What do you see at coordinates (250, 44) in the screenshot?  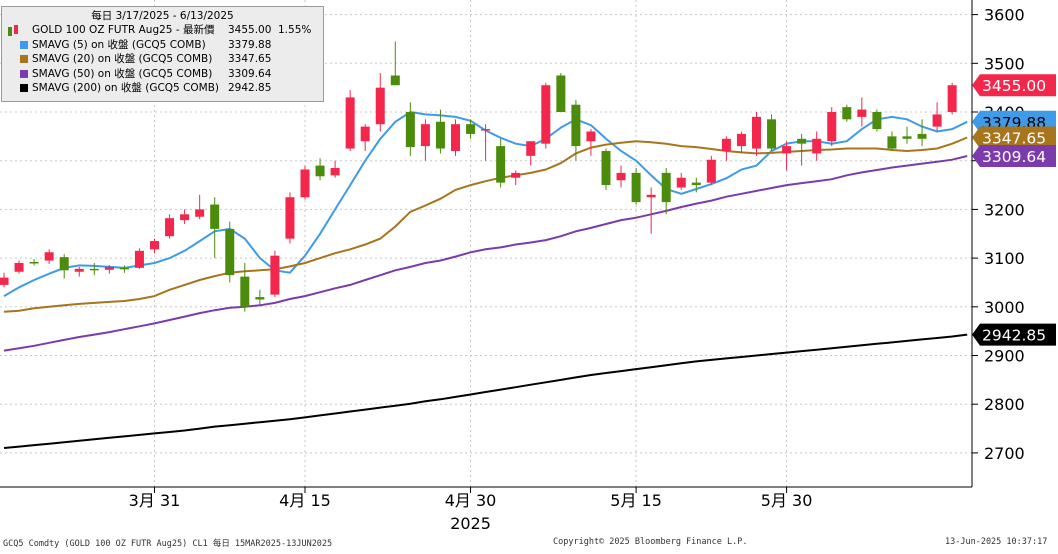 I see `legend-value: 3379.88` at bounding box center [250, 44].